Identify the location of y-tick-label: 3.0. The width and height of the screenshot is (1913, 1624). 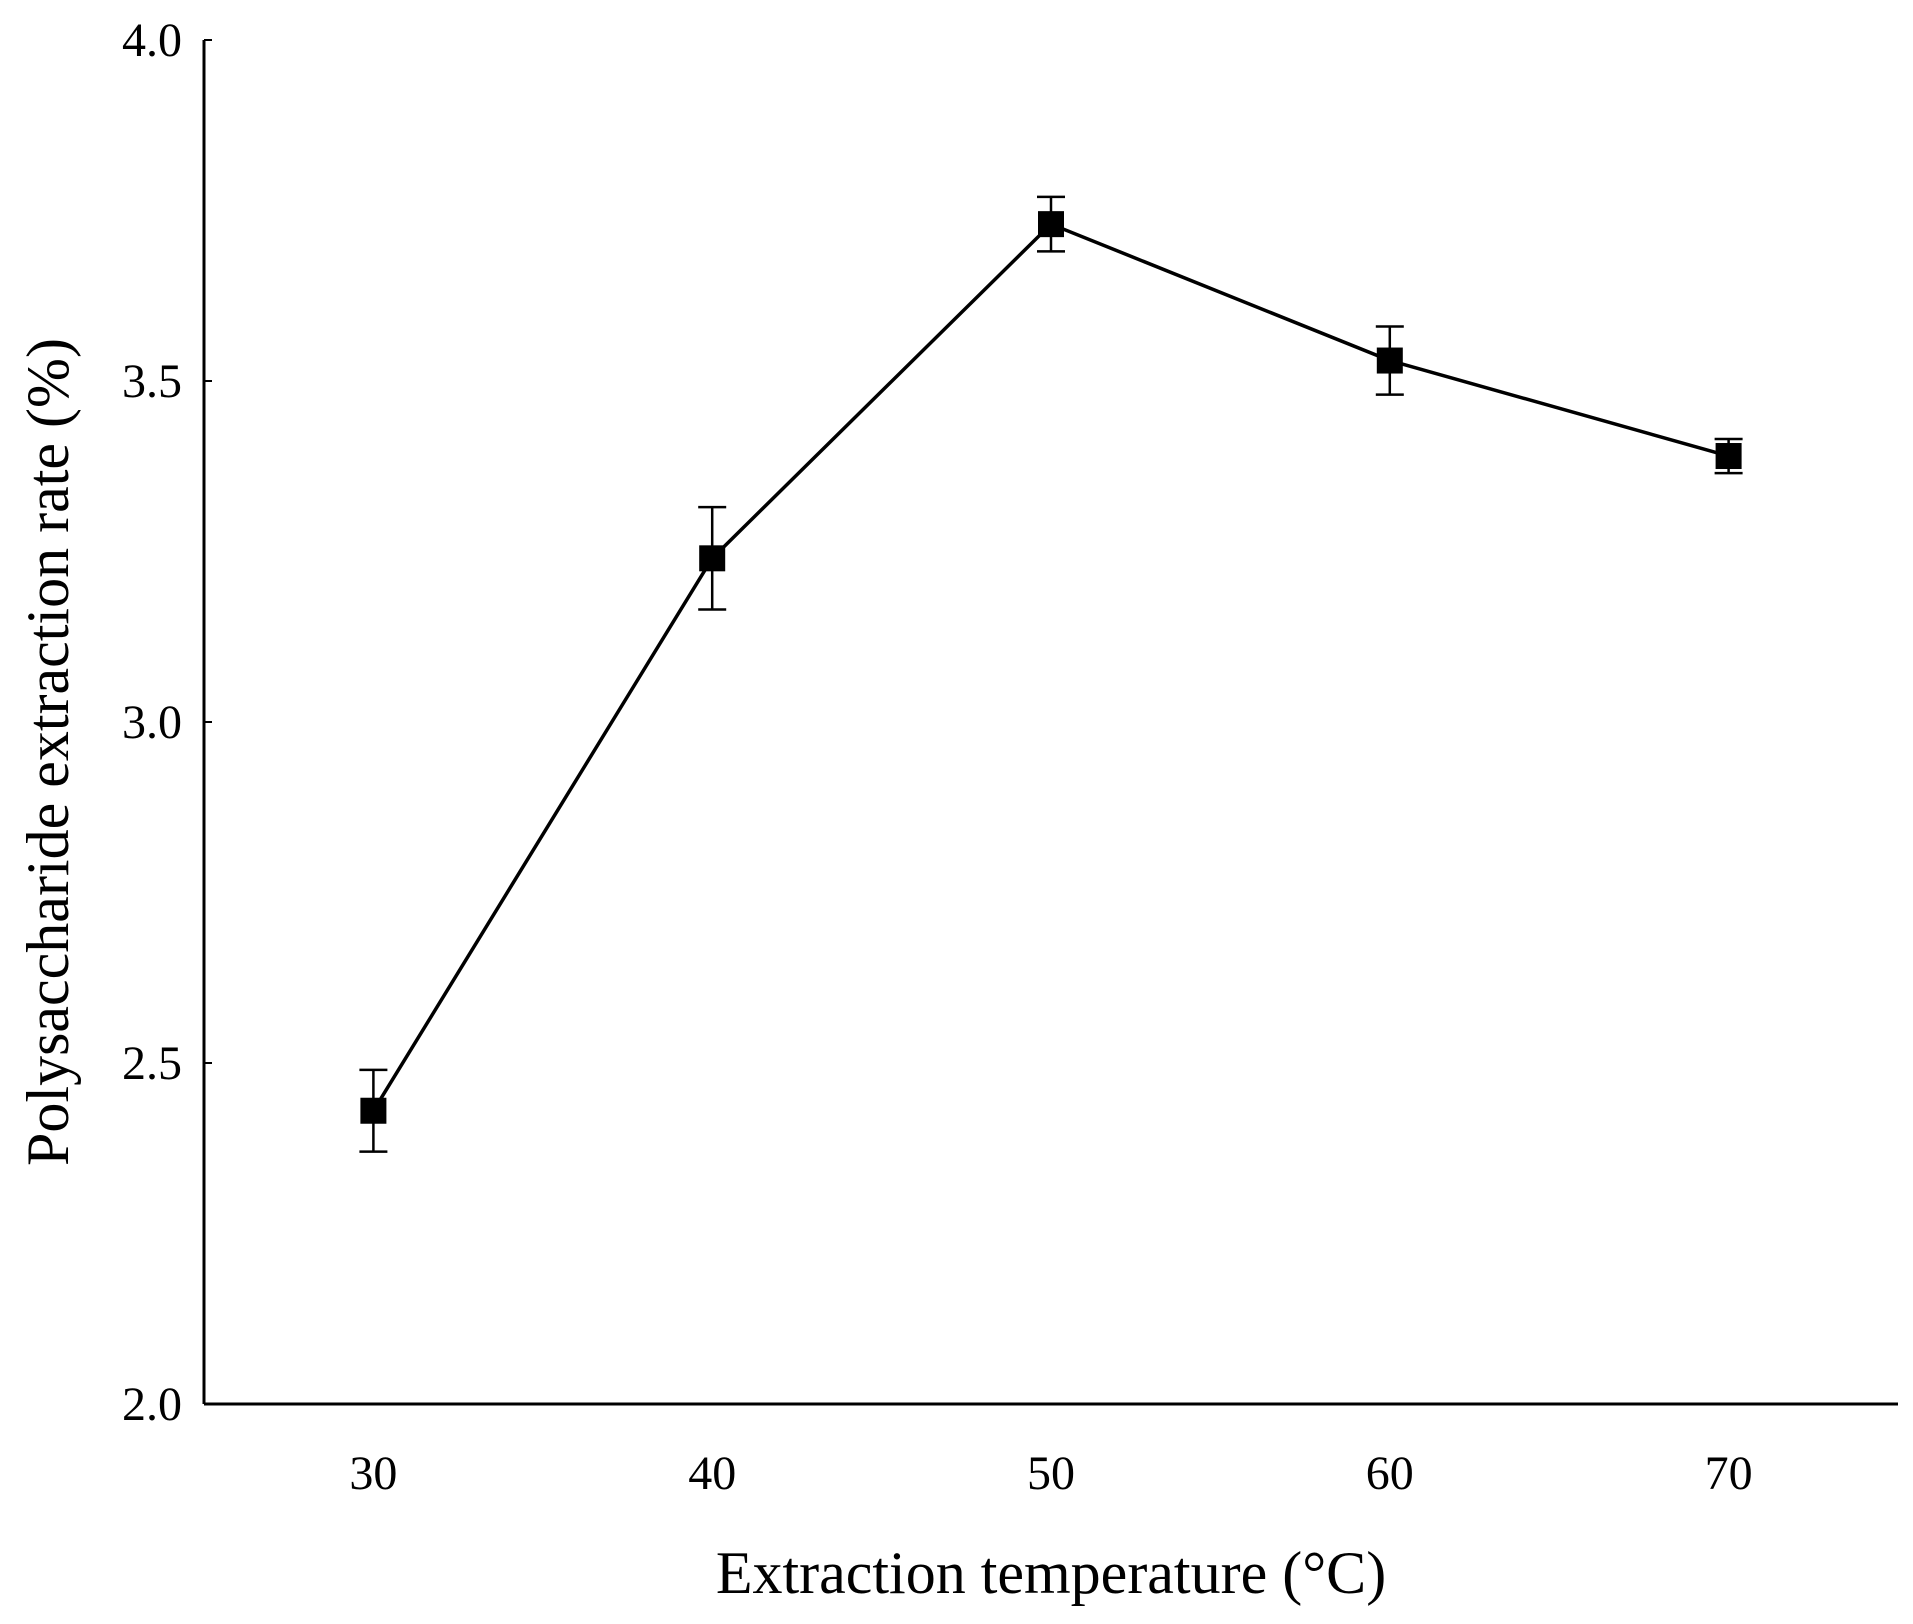
(152, 722).